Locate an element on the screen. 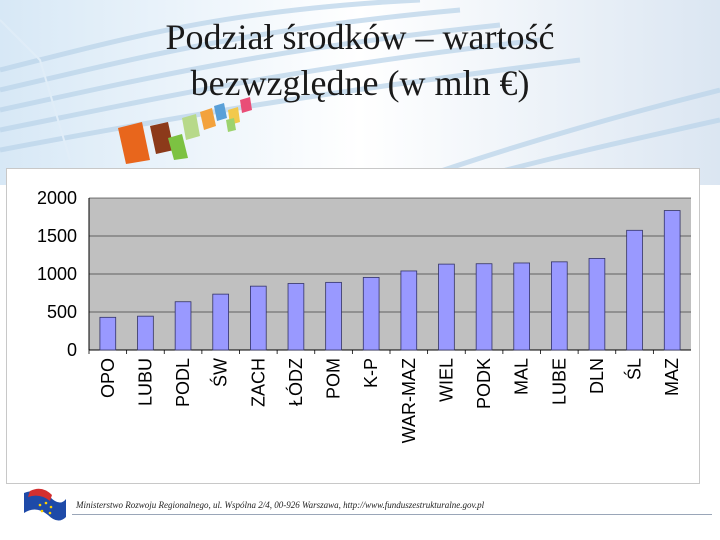 The height and width of the screenshot is (540, 720). bar-św is located at coordinates (220, 322).